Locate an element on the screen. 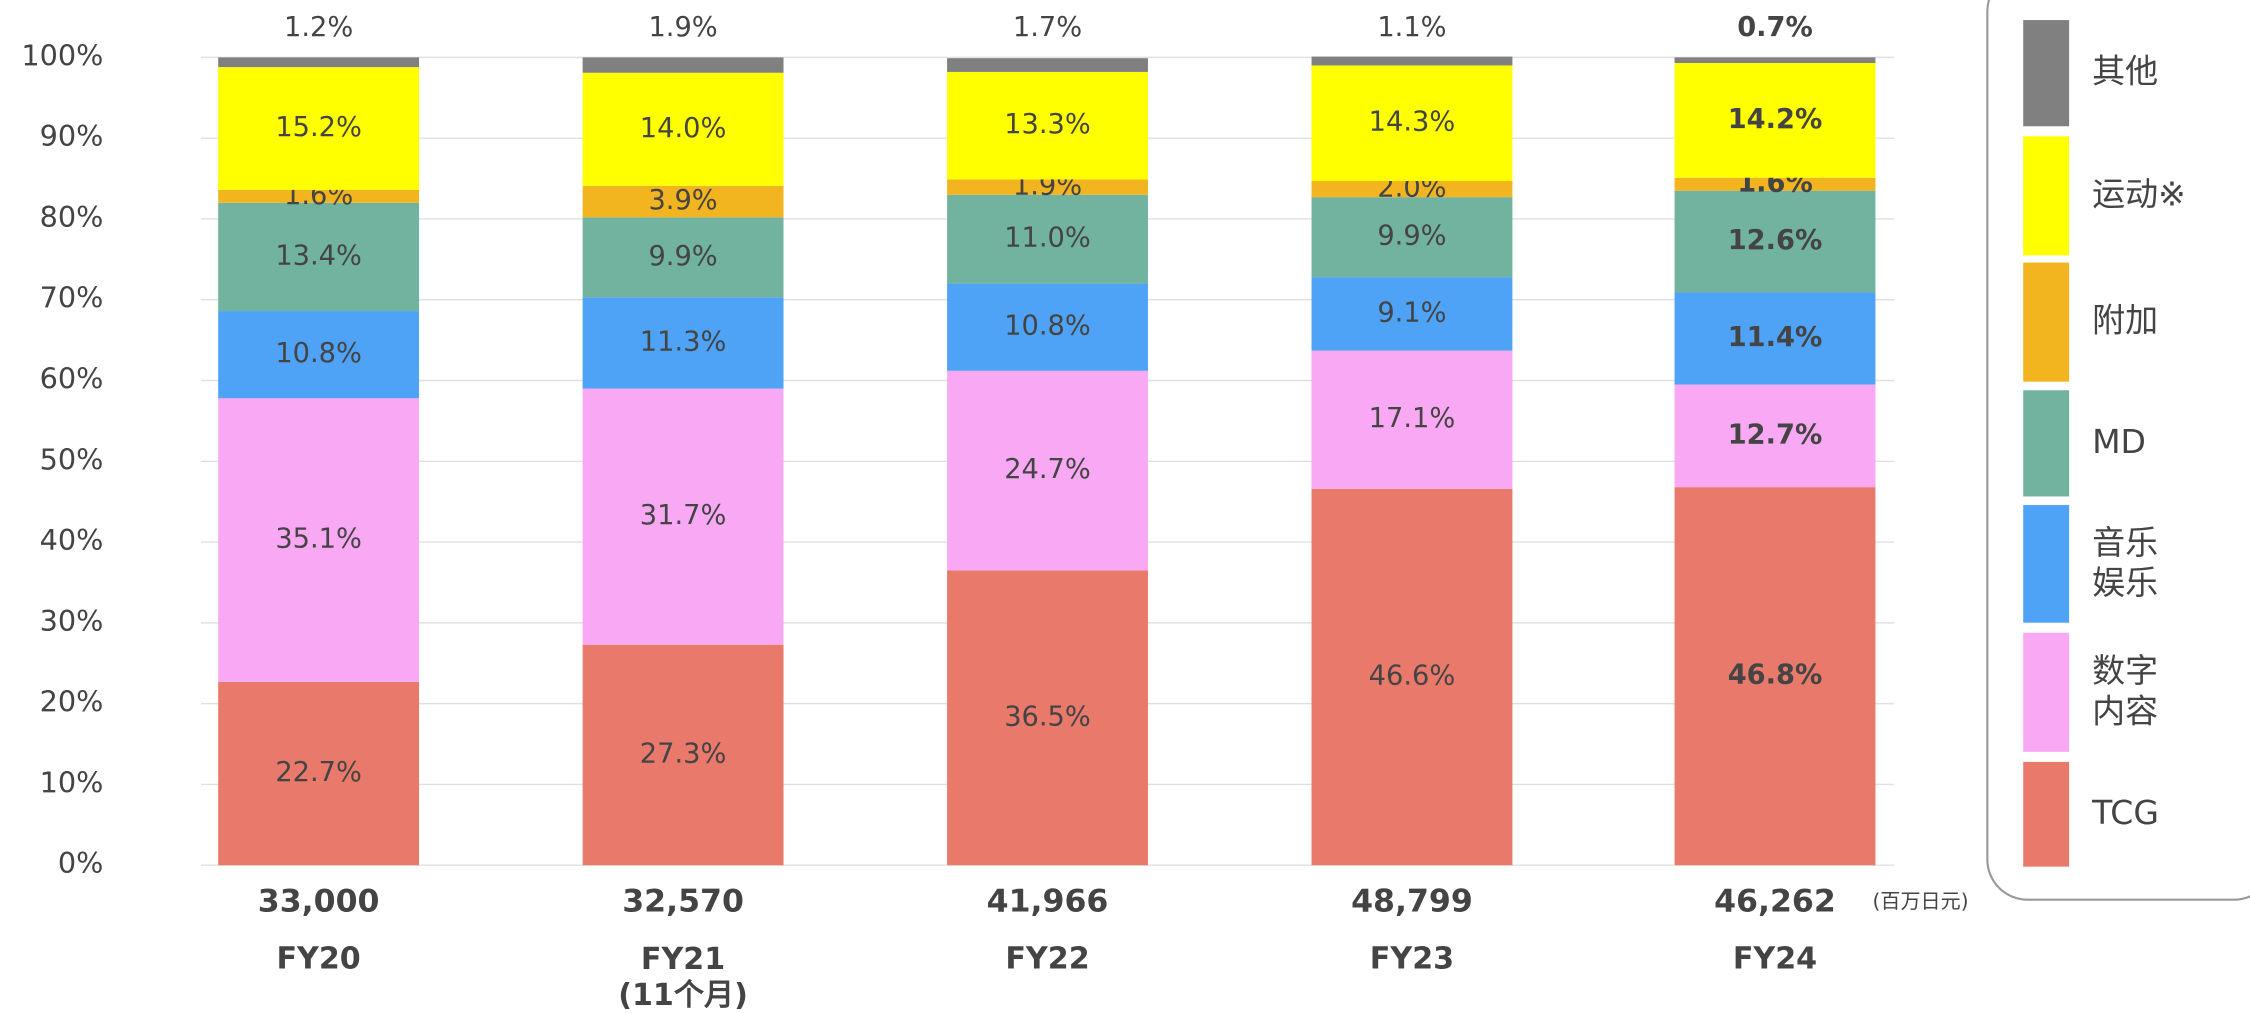 The height and width of the screenshot is (1013, 2250). total-label: 41,966 is located at coordinates (1048, 902).